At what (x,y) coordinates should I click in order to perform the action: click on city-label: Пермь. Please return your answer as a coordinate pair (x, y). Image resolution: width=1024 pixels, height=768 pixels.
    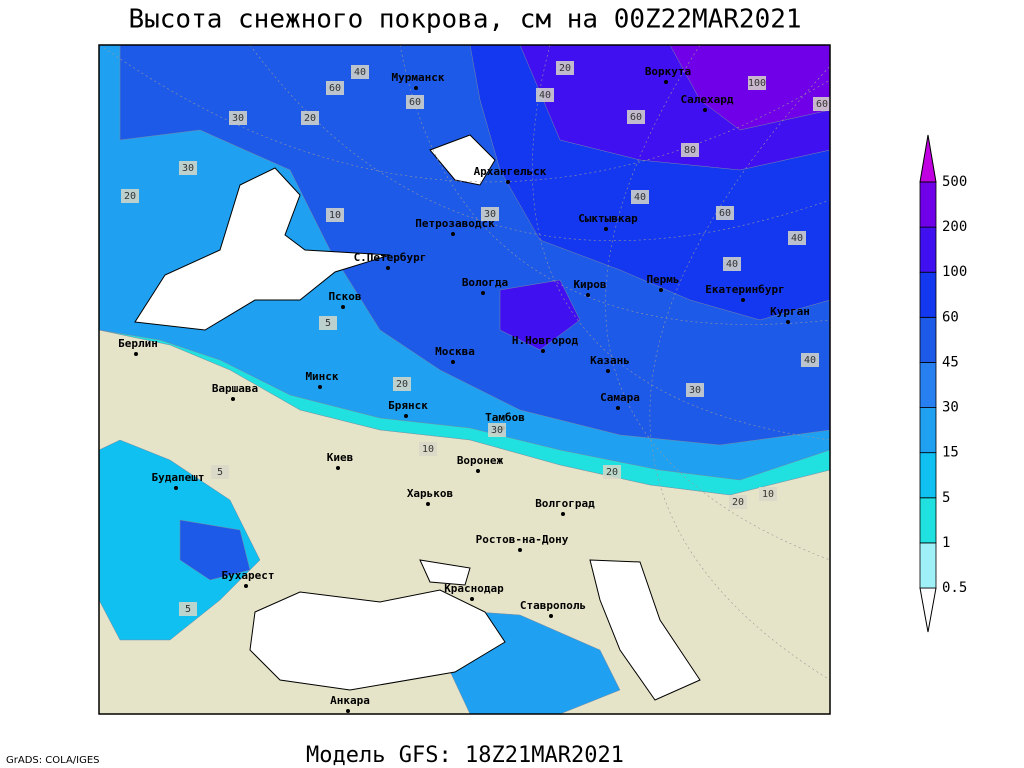
    Looking at the image, I should click on (662, 279).